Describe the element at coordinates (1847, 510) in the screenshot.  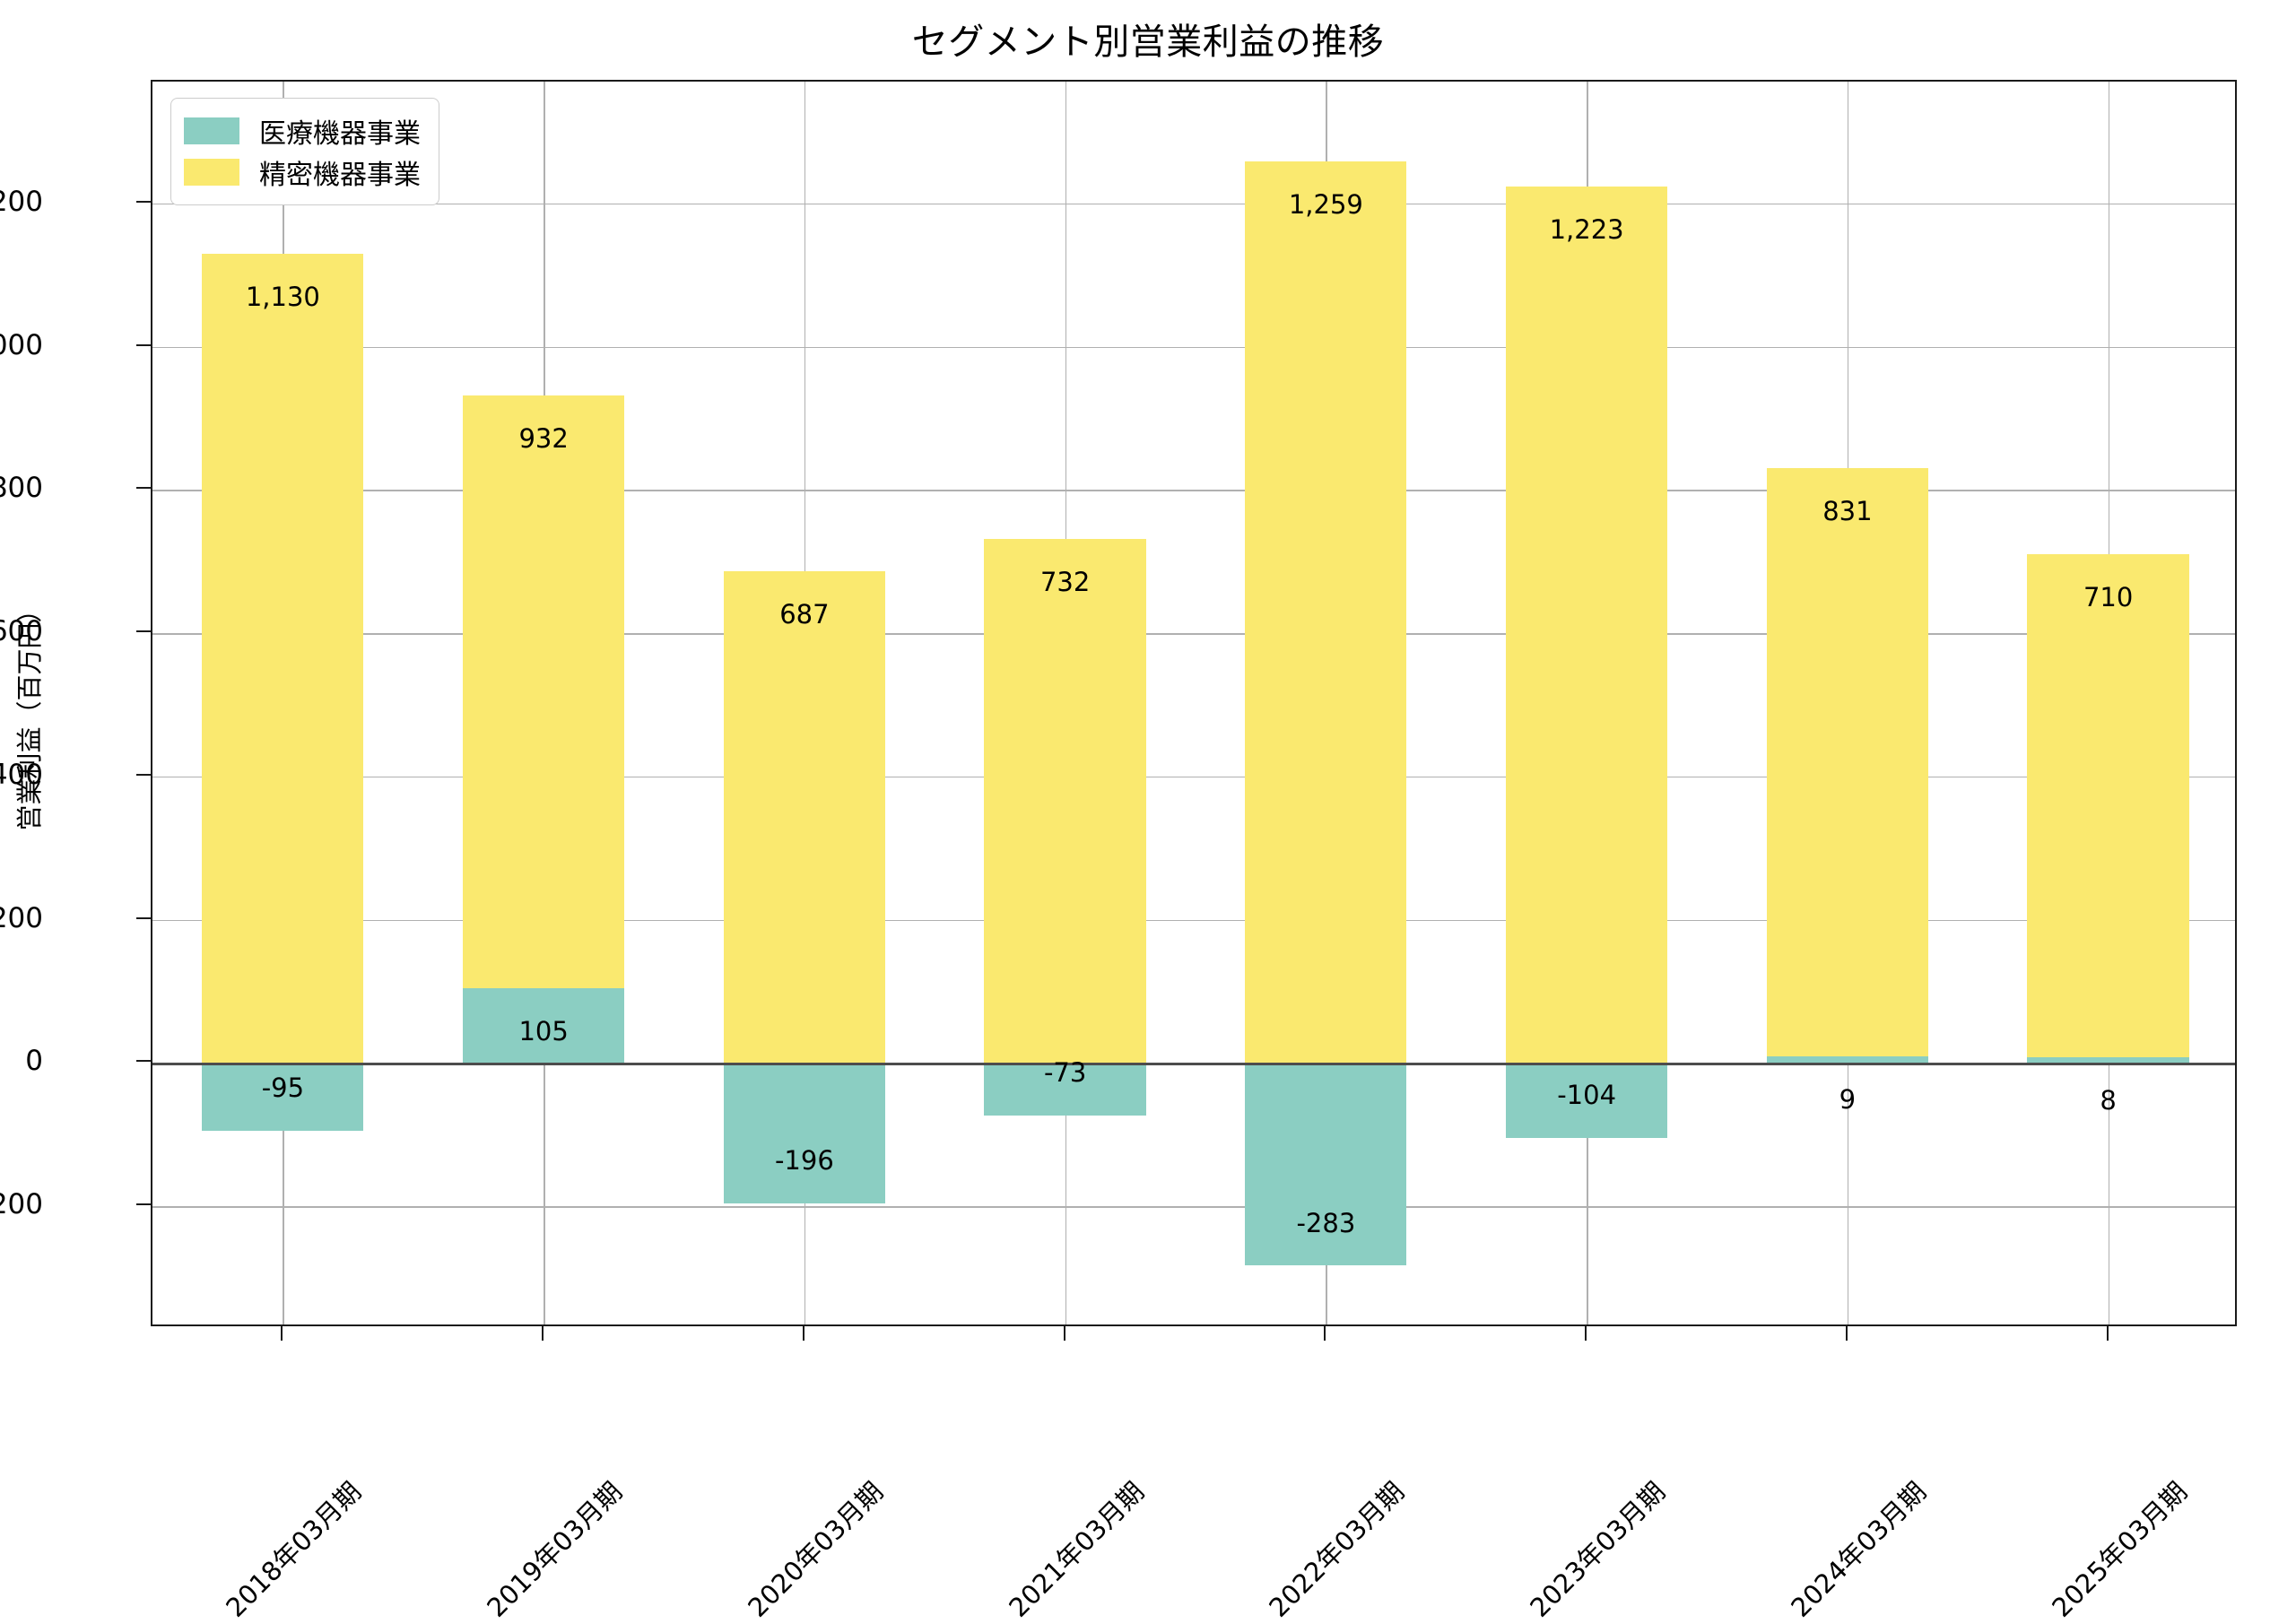
I see `bar-value-label: 831` at that location.